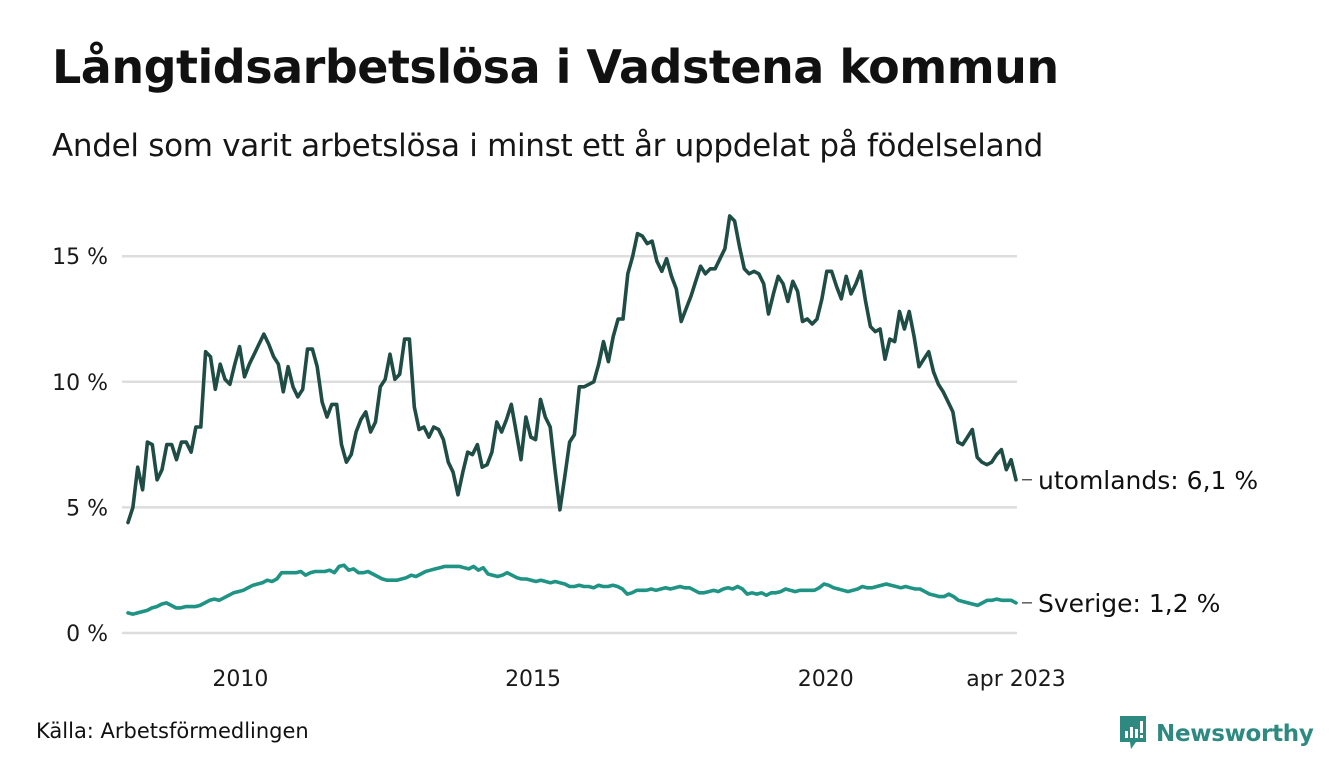 This screenshot has width=1340, height=780. What do you see at coordinates (172, 731) in the screenshot?
I see `source-note: Källa: Arbetsförmedlingen` at bounding box center [172, 731].